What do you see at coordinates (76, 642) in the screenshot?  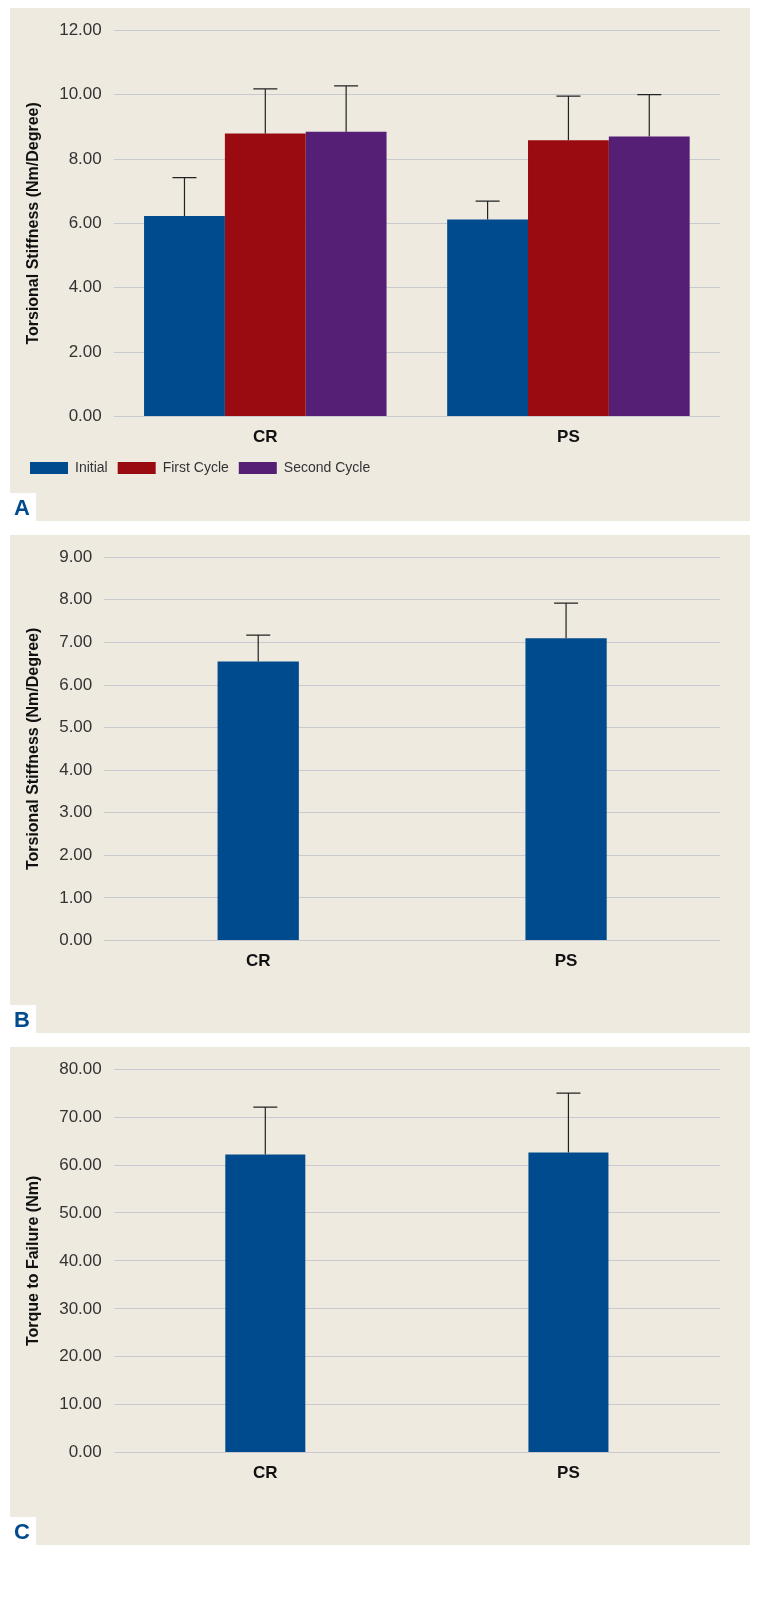 I see `y-tick-label: 7.00` at bounding box center [76, 642].